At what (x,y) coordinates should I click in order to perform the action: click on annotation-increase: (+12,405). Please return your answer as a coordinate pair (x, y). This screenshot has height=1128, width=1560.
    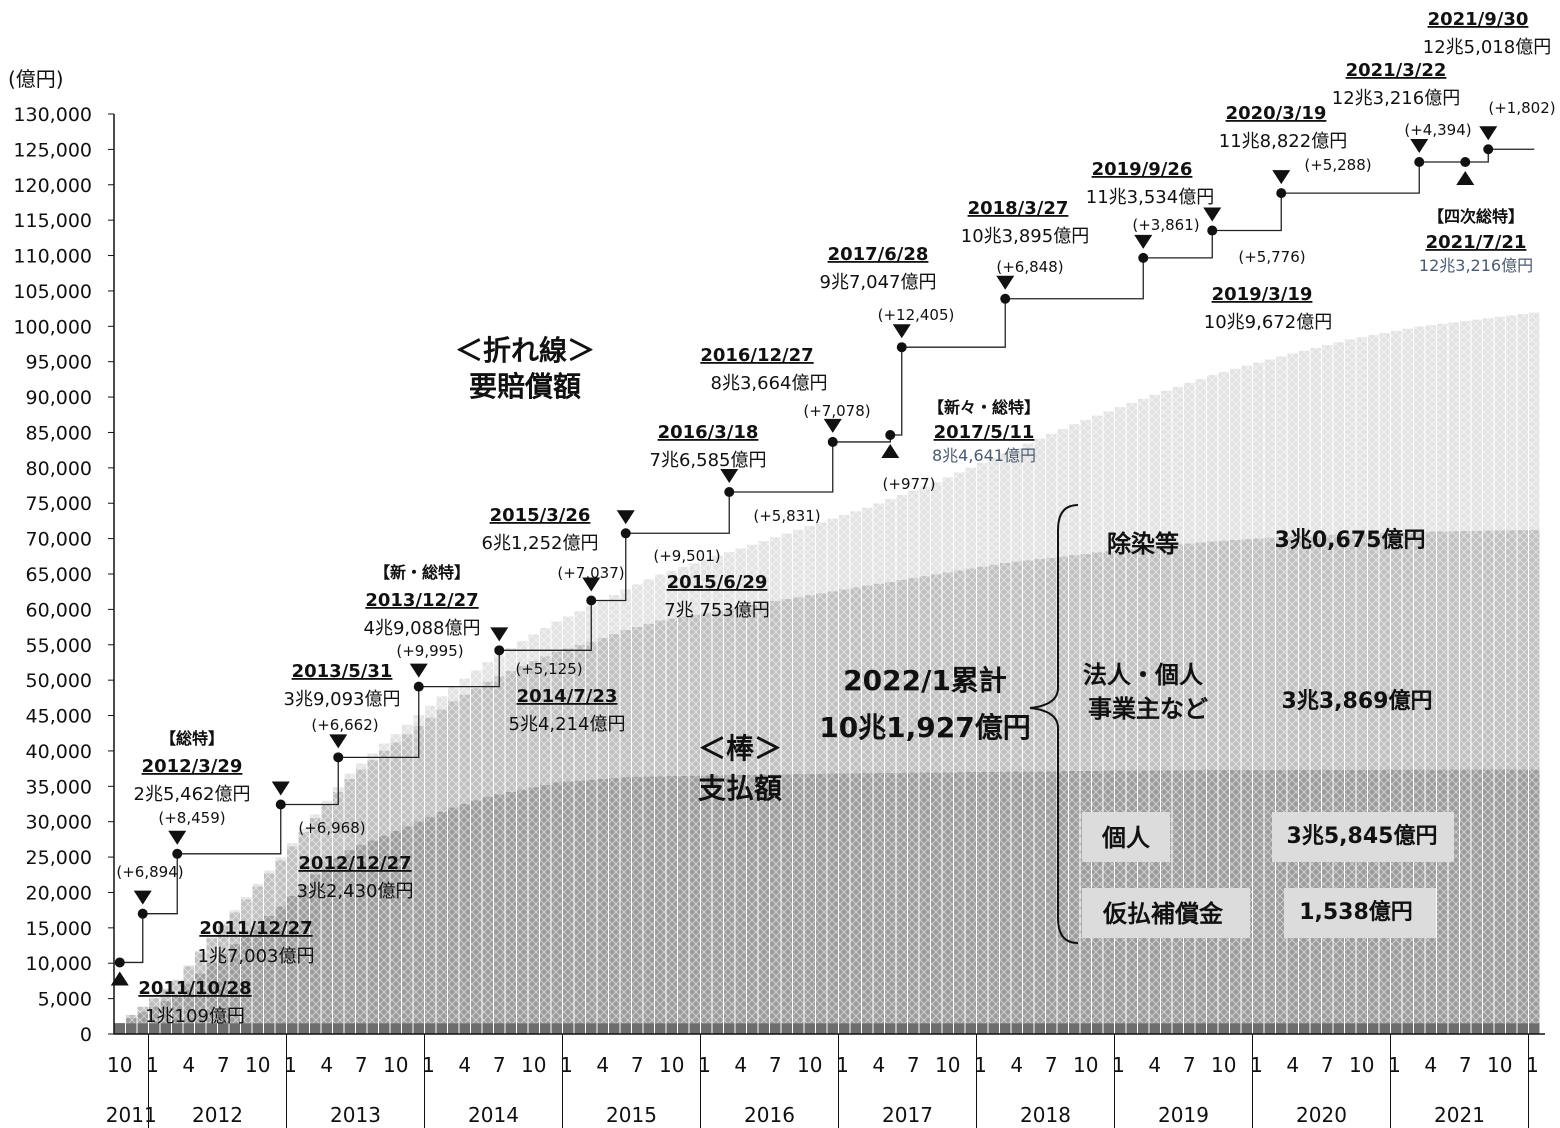
    Looking at the image, I should click on (916, 315).